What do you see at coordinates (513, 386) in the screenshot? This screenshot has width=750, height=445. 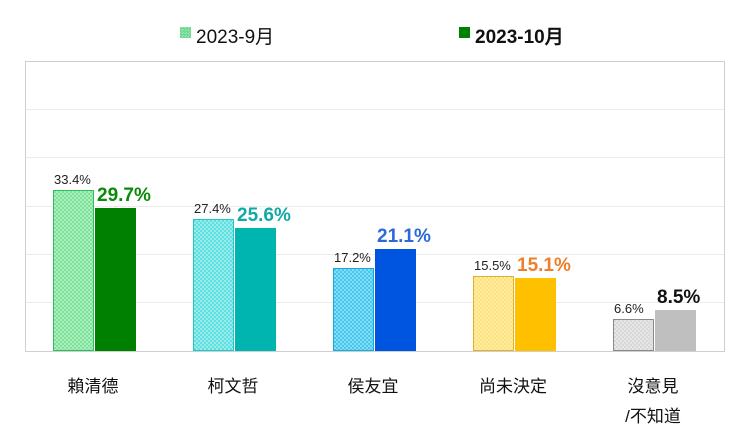 I see `category-label: 尚未決定` at bounding box center [513, 386].